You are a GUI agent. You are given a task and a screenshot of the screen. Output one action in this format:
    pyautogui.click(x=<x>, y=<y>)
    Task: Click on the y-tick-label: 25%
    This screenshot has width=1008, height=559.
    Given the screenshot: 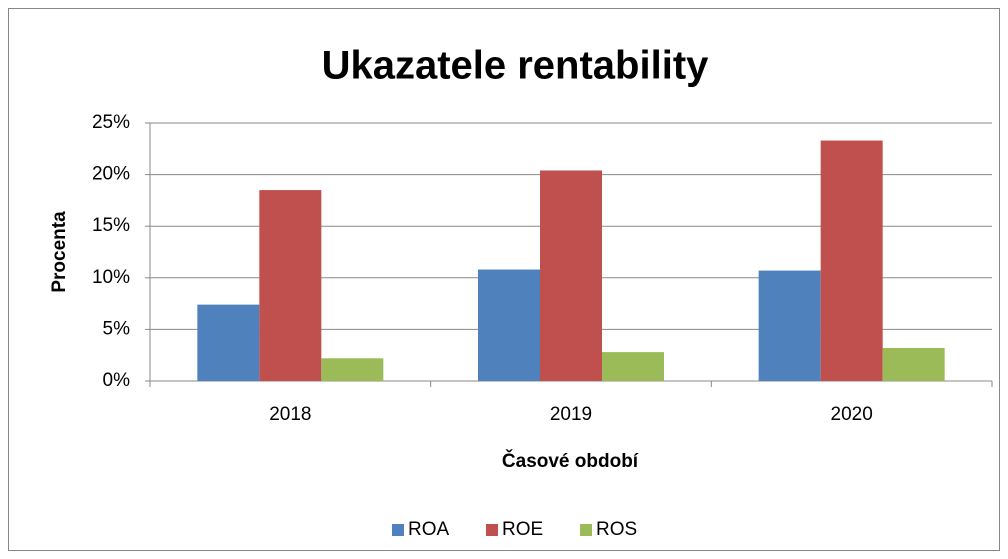 What is the action you would take?
    pyautogui.click(x=111, y=122)
    